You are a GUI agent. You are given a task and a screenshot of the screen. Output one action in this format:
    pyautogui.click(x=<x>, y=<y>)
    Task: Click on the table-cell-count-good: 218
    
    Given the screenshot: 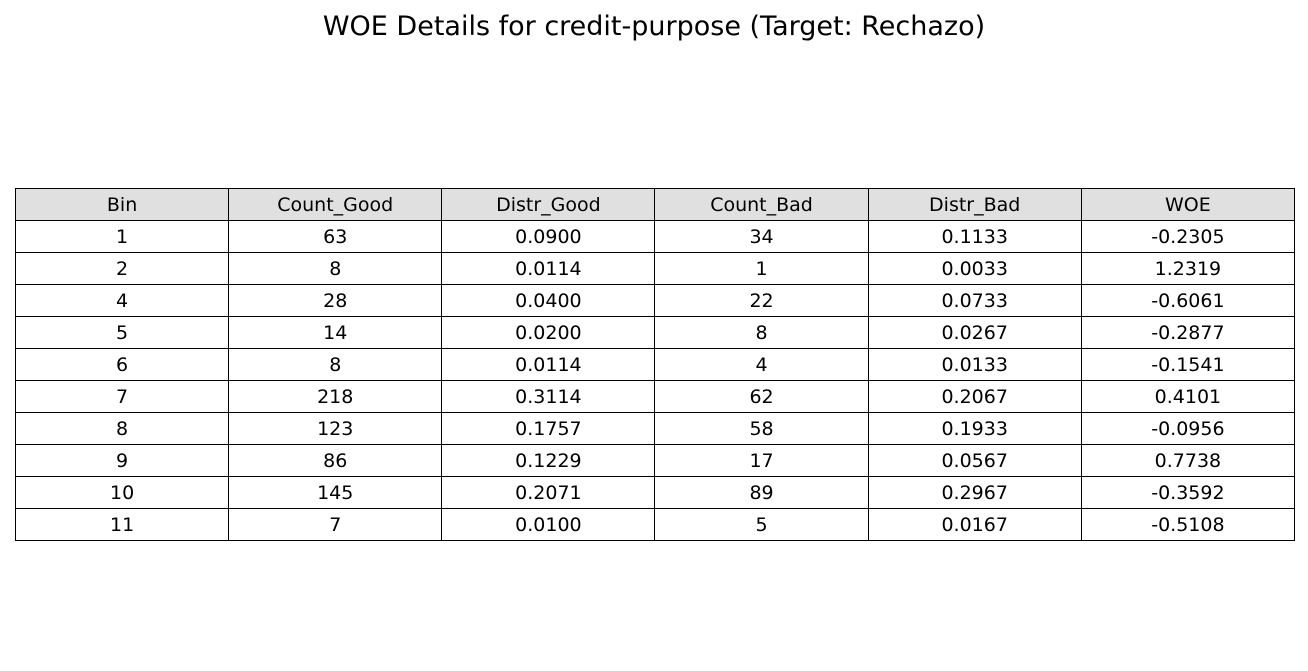 What is the action you would take?
    pyautogui.click(x=335, y=396)
    